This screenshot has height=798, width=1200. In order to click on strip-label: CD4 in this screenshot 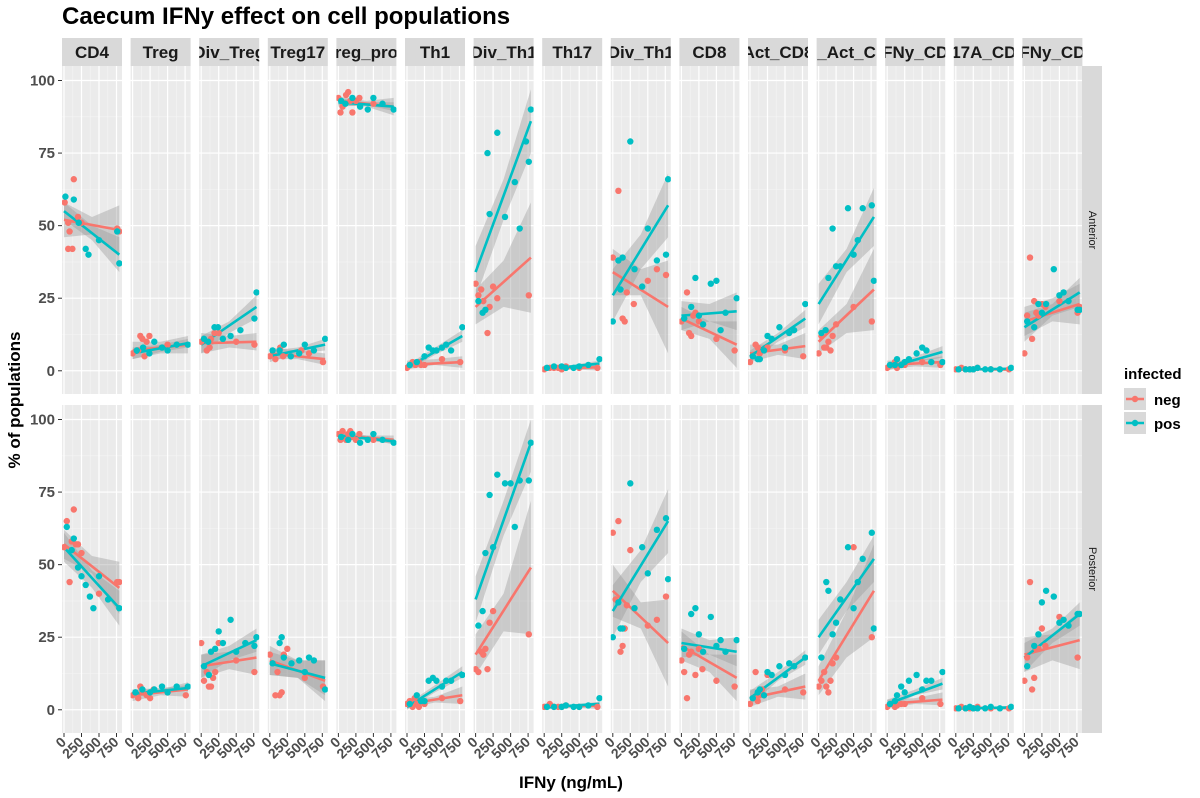, I will do `click(92, 52)`.